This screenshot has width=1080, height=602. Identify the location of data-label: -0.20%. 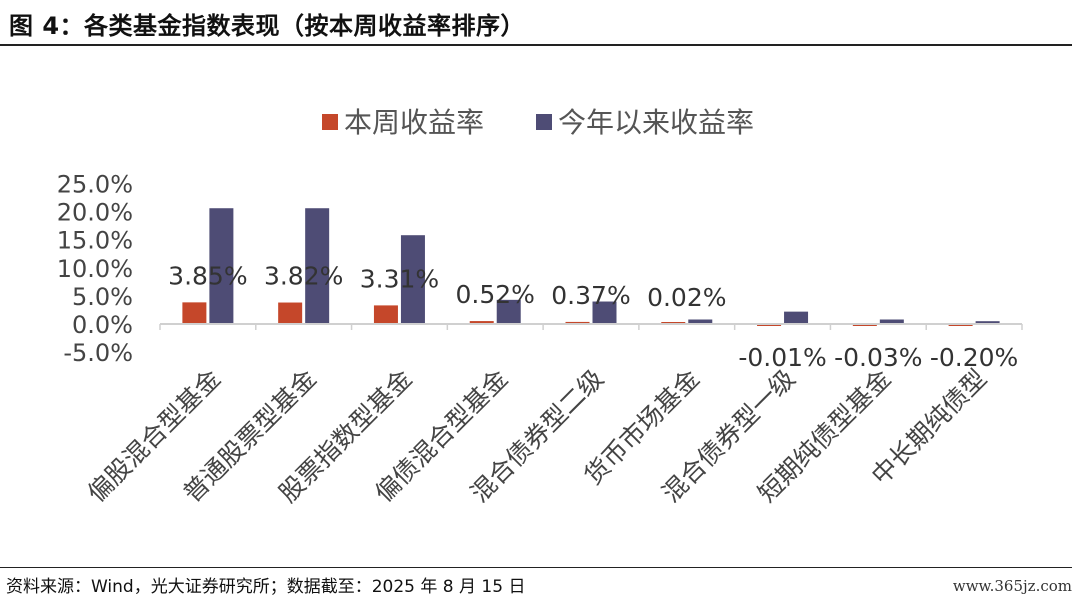
(974, 357).